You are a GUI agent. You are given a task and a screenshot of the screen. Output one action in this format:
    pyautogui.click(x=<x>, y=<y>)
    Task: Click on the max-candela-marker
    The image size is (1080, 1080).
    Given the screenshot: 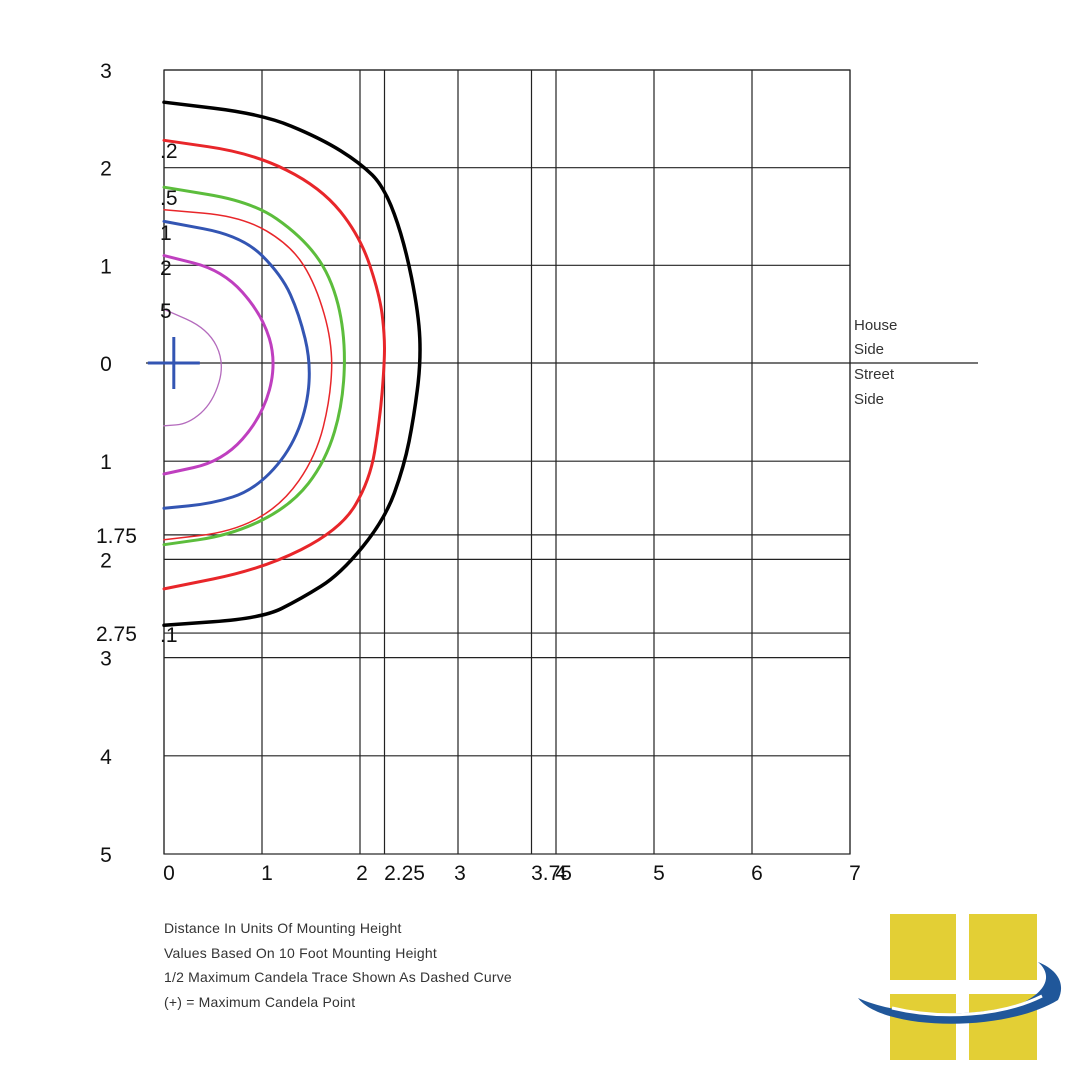 What is the action you would take?
    pyautogui.click(x=173, y=363)
    